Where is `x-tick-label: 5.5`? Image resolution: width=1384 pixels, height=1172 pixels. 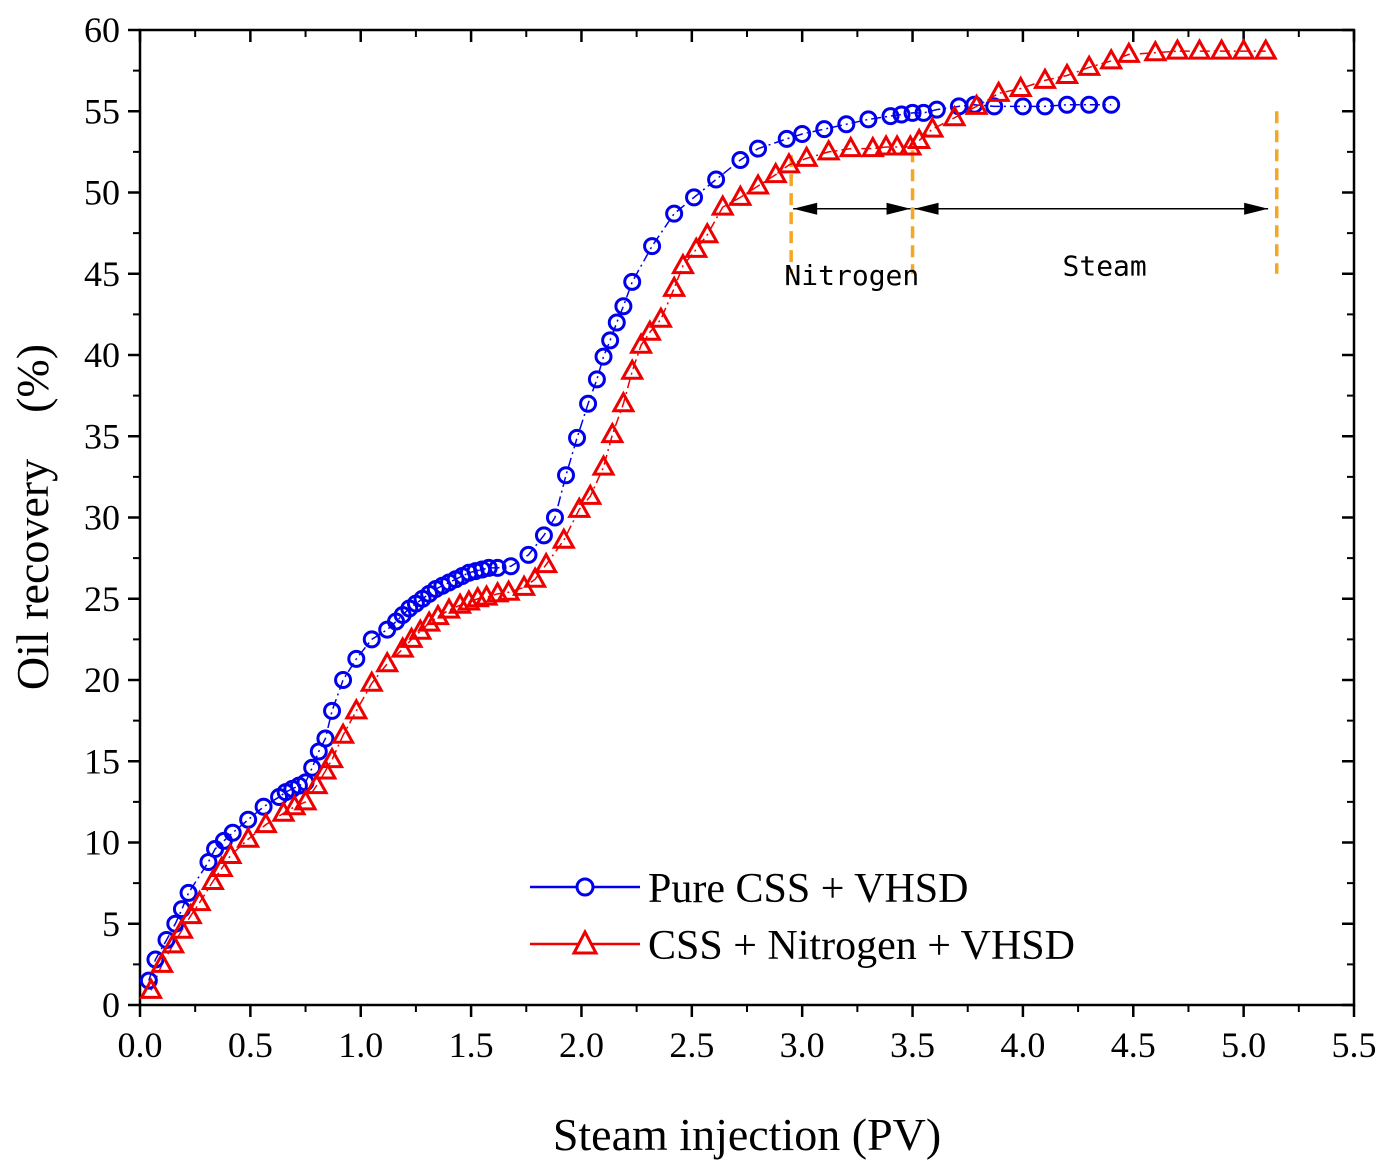
x-tick-label: 5.5 is located at coordinates (1354, 1045).